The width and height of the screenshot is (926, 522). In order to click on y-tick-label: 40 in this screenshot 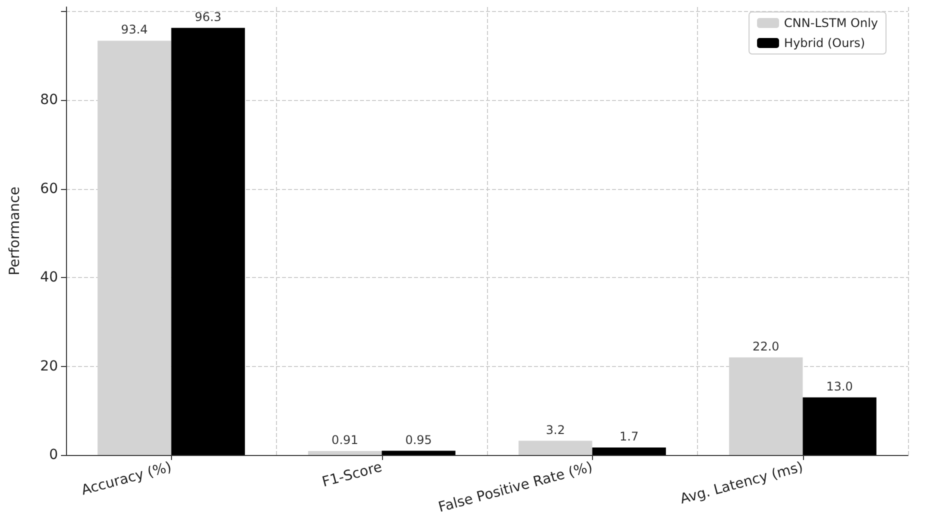, I will do `click(49, 278)`.